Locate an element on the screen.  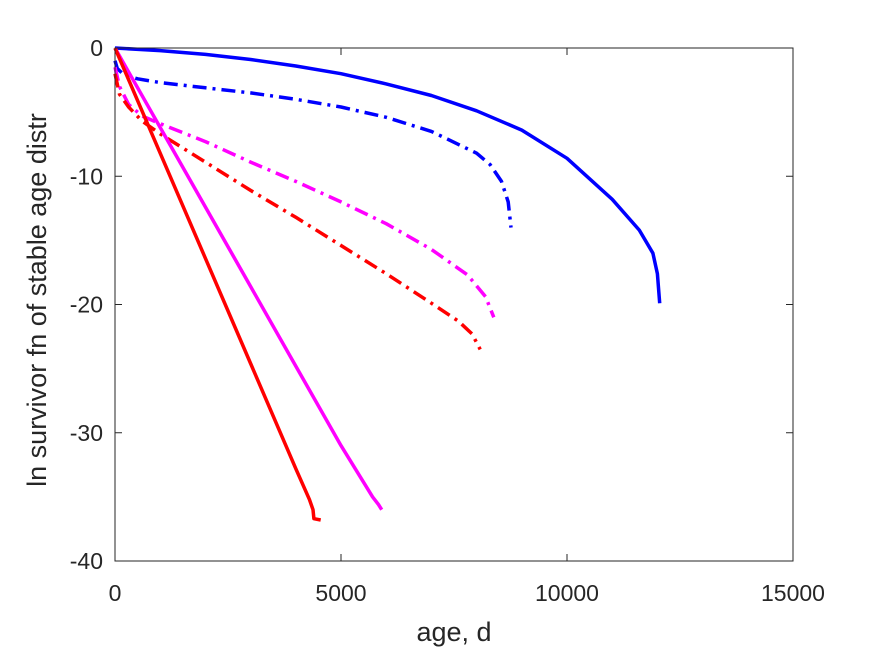
y-tick-label: -20 is located at coordinates (86, 305).